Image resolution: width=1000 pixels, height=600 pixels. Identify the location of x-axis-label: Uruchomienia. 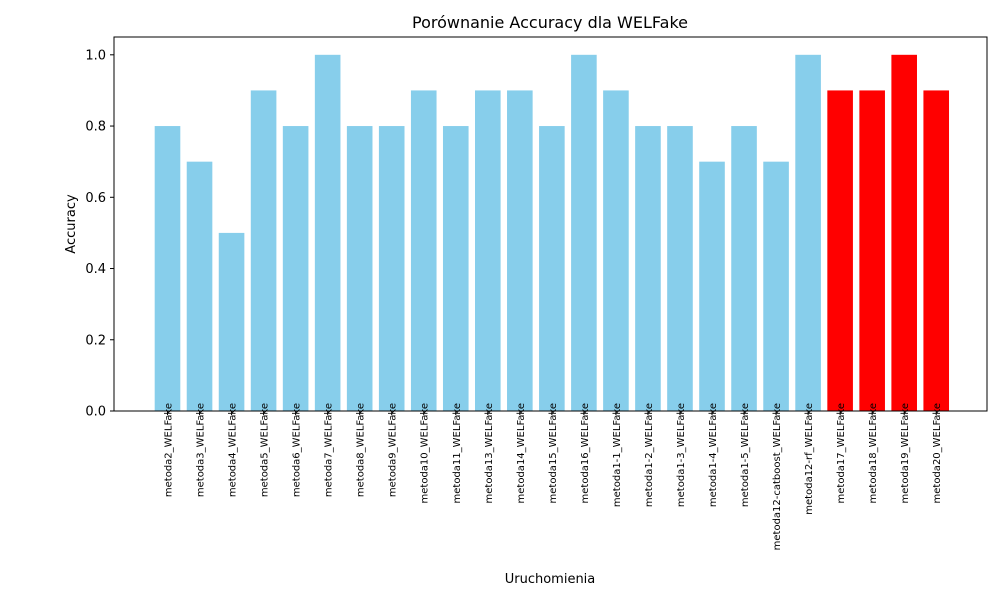
(550, 579).